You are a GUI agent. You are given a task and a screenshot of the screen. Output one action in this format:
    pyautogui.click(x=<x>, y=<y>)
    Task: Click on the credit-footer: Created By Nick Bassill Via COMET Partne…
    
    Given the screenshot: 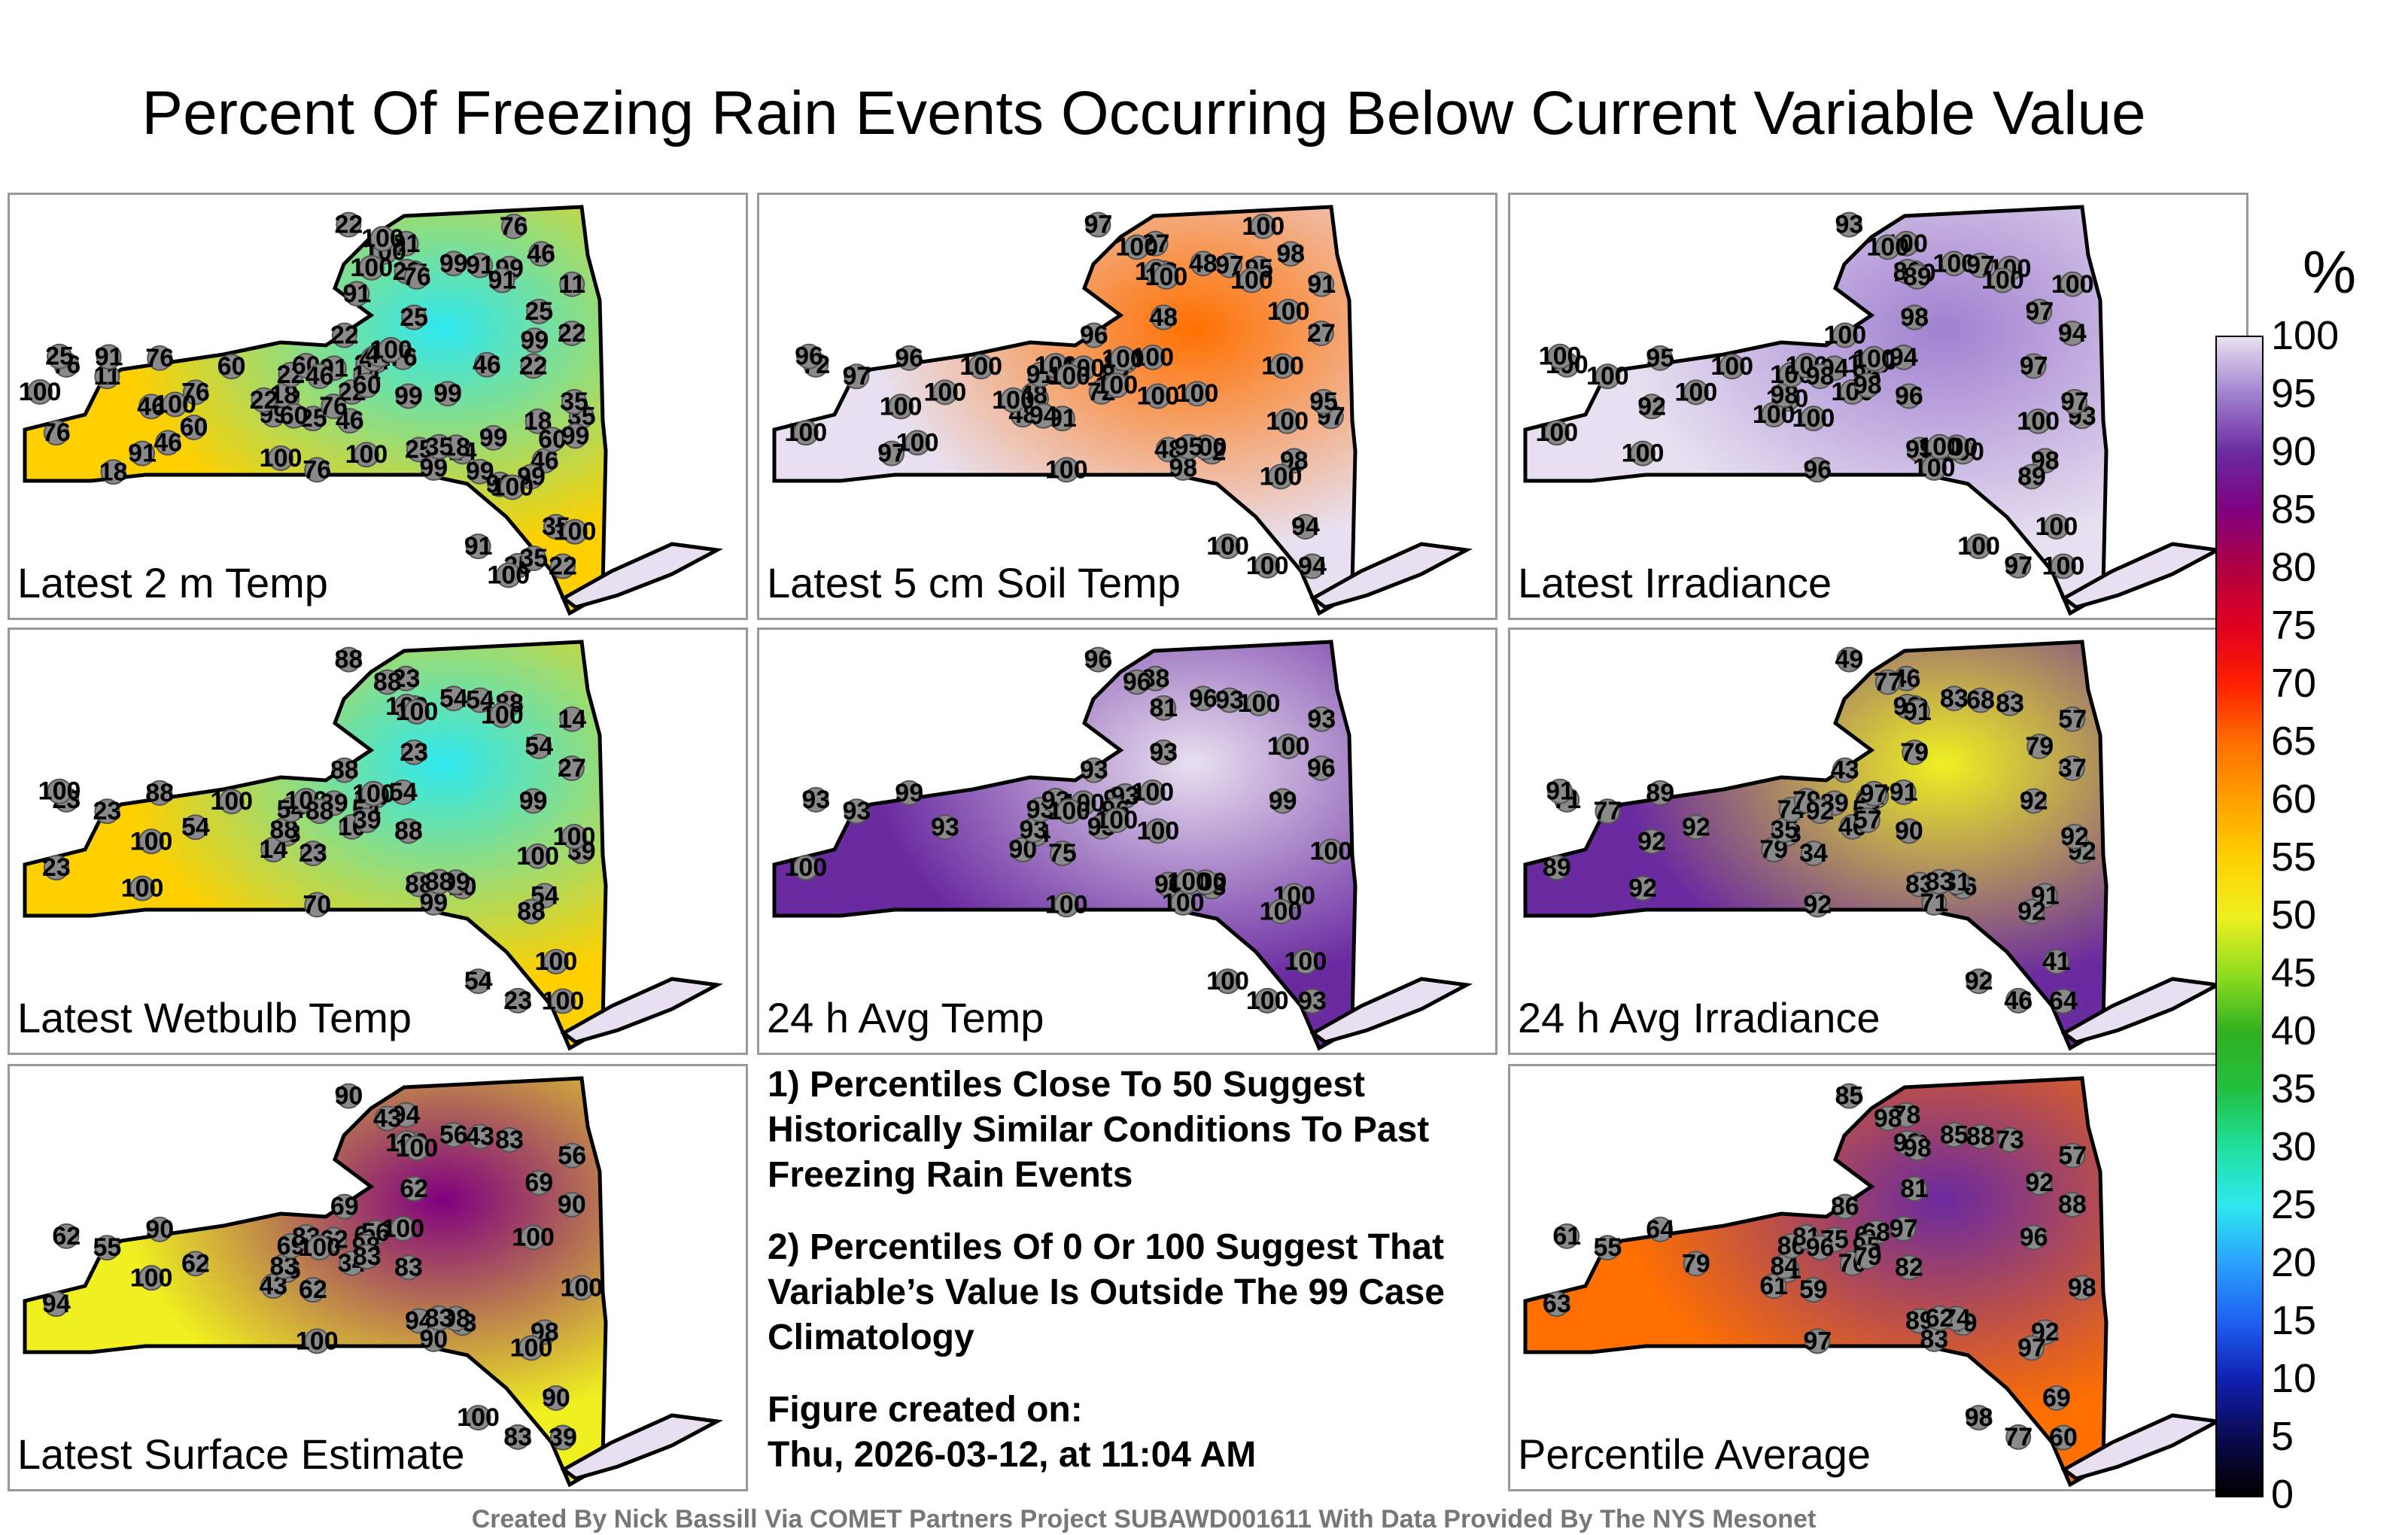 What is the action you would take?
    pyautogui.click(x=1144, y=1519)
    